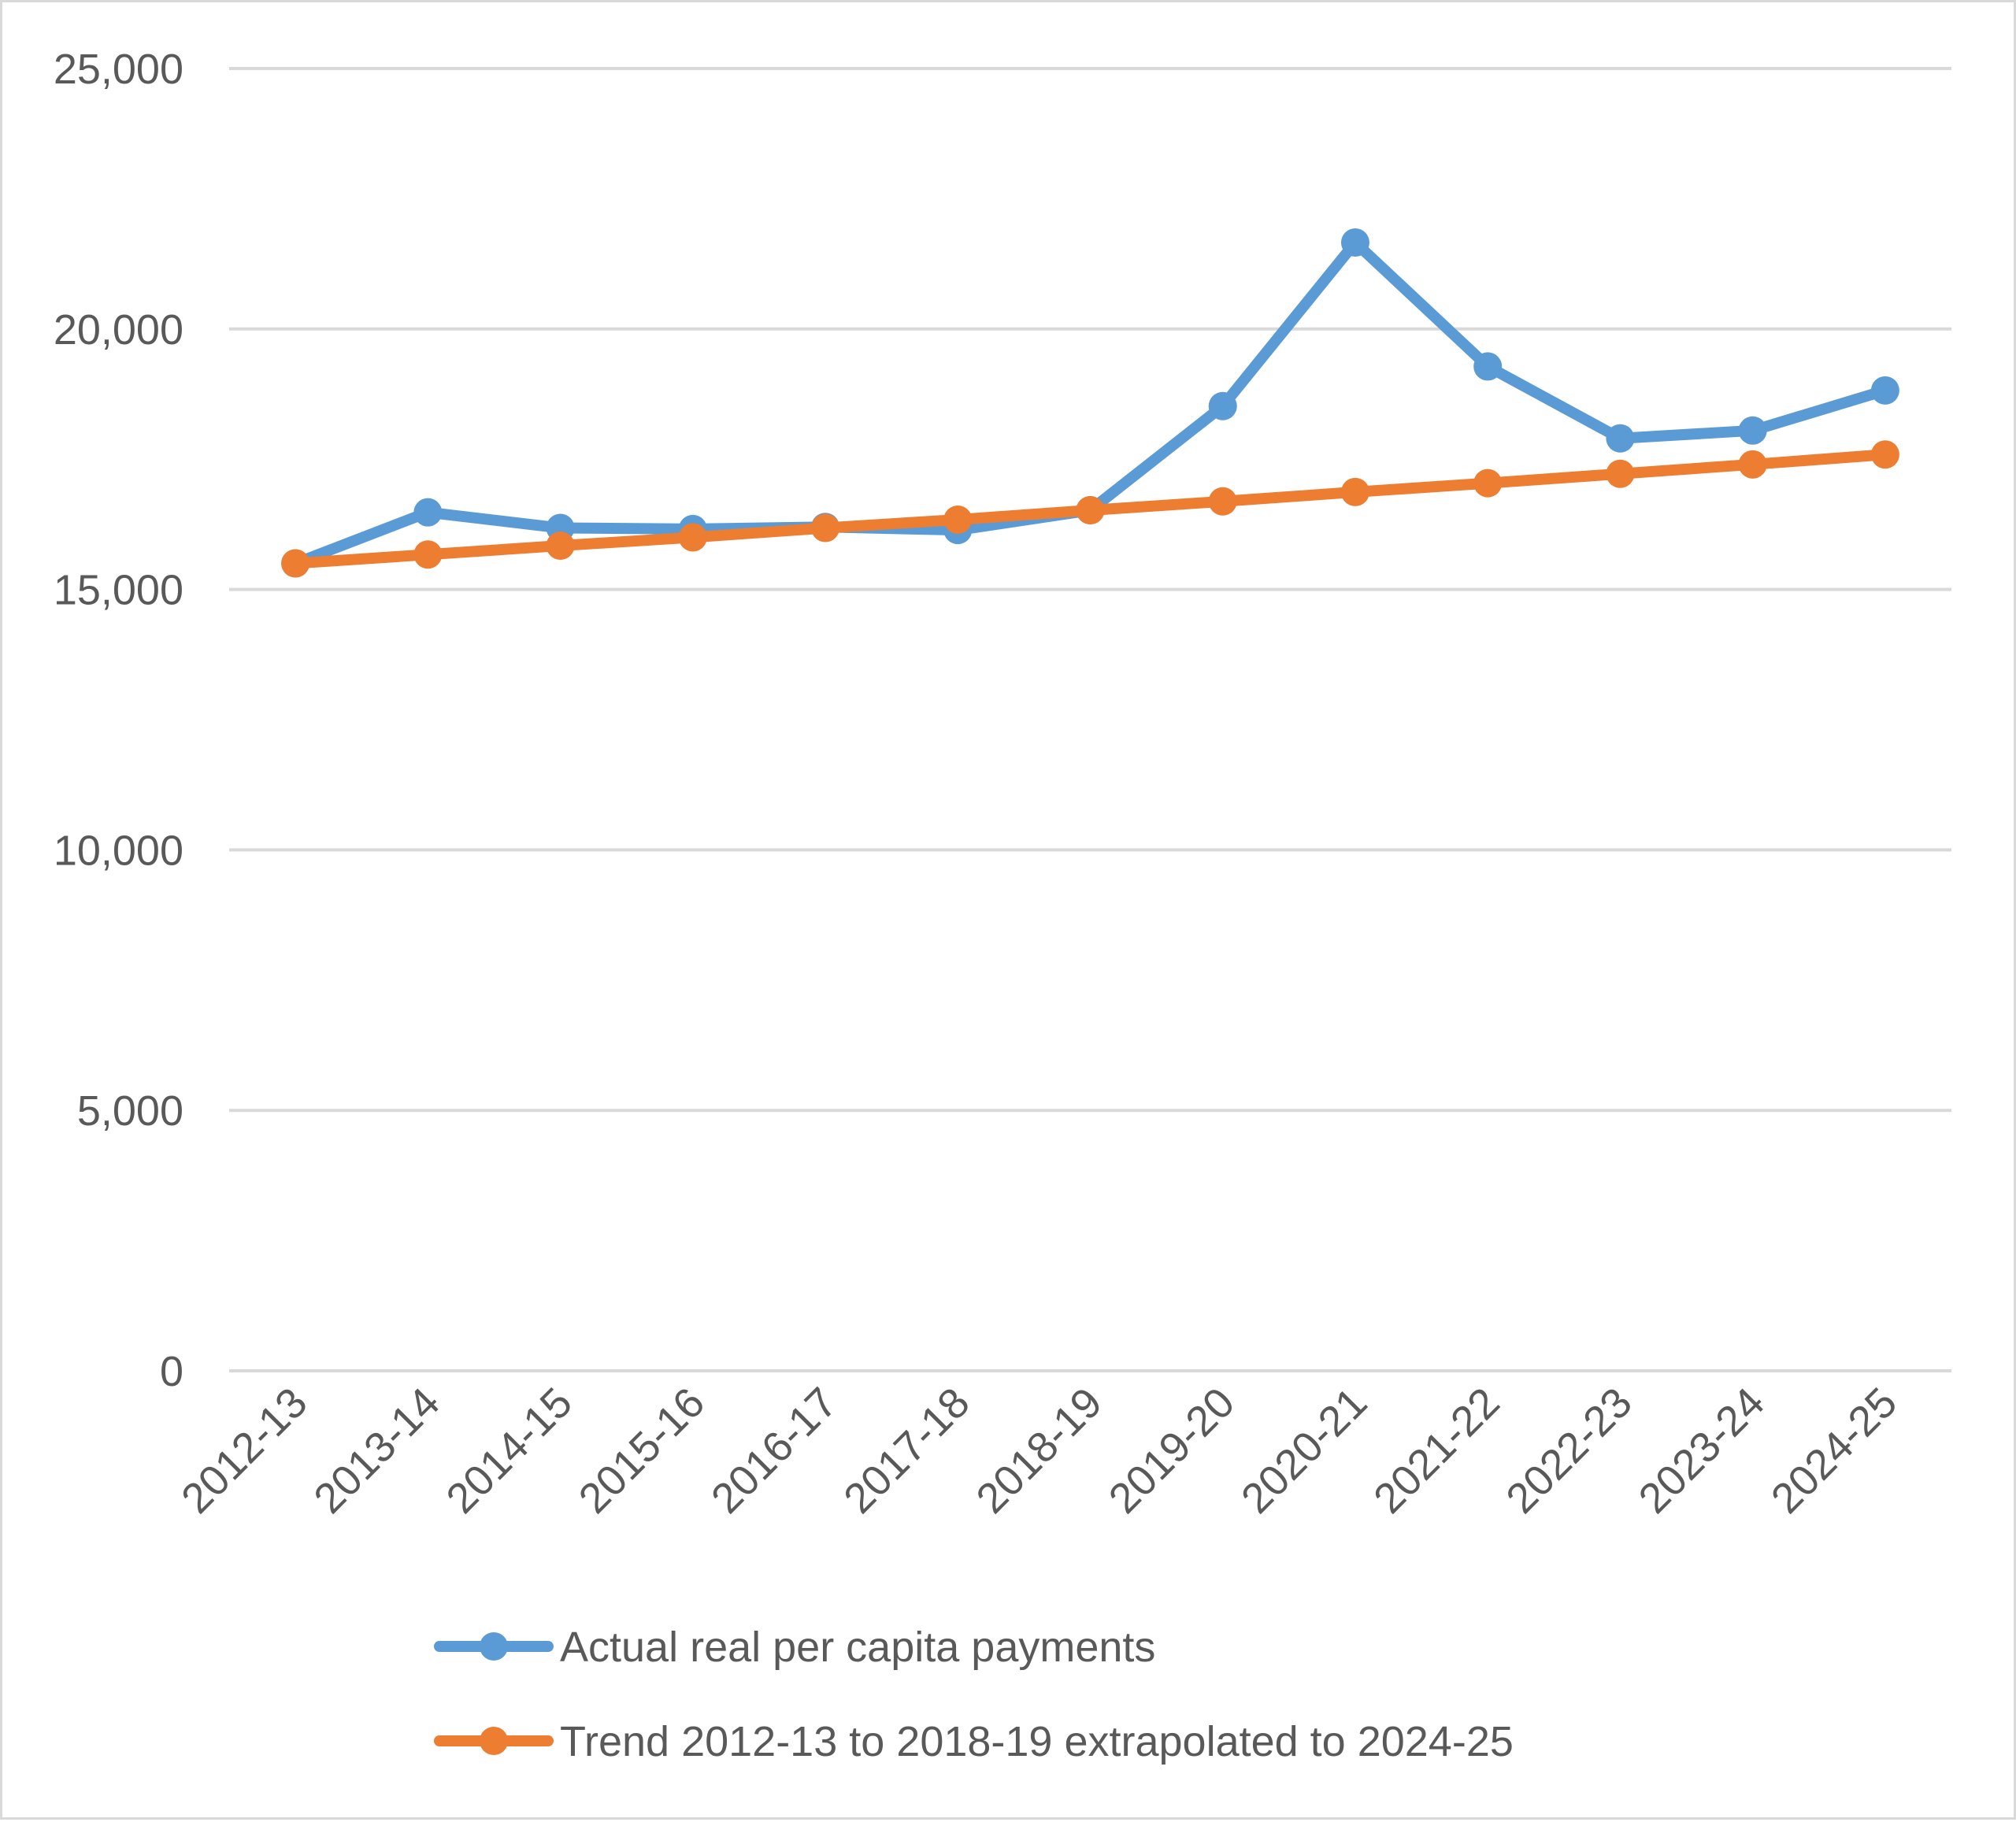 The width and height of the screenshot is (2016, 1822). What do you see at coordinates (130, 1111) in the screenshot?
I see `y-tick-label: 5,000` at bounding box center [130, 1111].